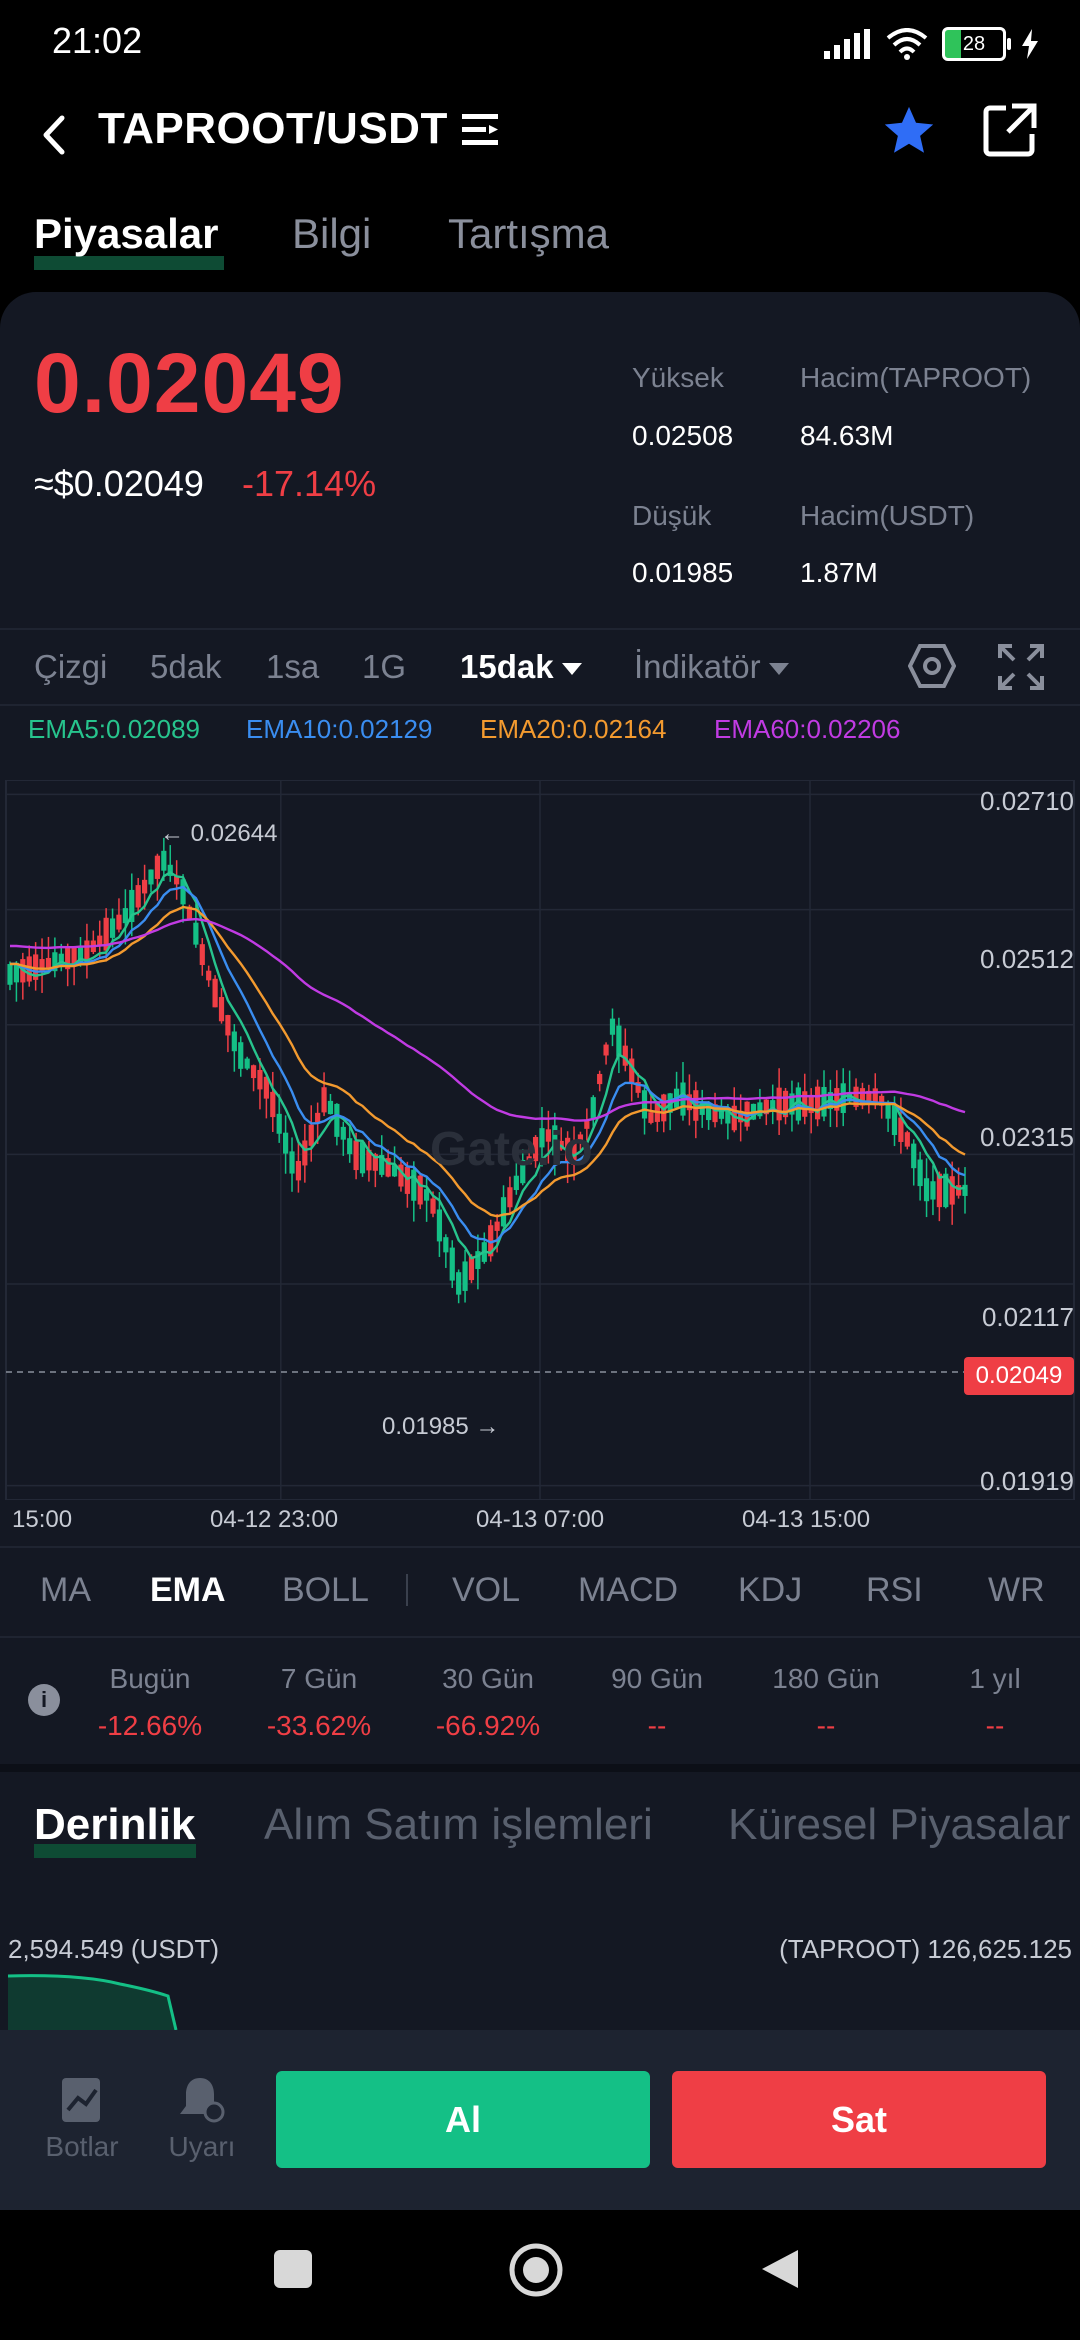 Image resolution: width=1080 pixels, height=2340 pixels. Describe the element at coordinates (293, 666) in the screenshot. I see `interval-1h: 1sa` at that location.